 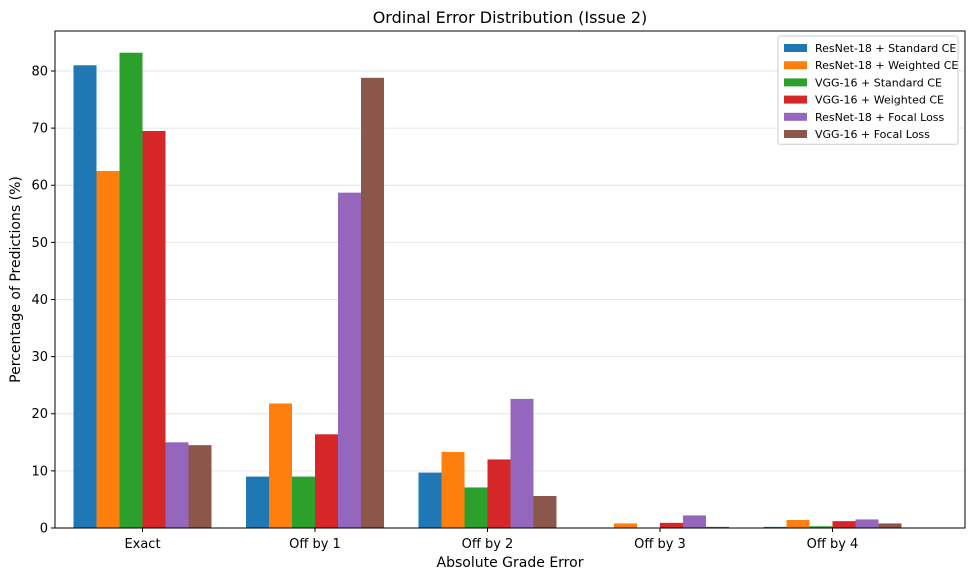 What do you see at coordinates (16, 279) in the screenshot?
I see `y-axis-label: Percentage of Predictions (%)` at bounding box center [16, 279].